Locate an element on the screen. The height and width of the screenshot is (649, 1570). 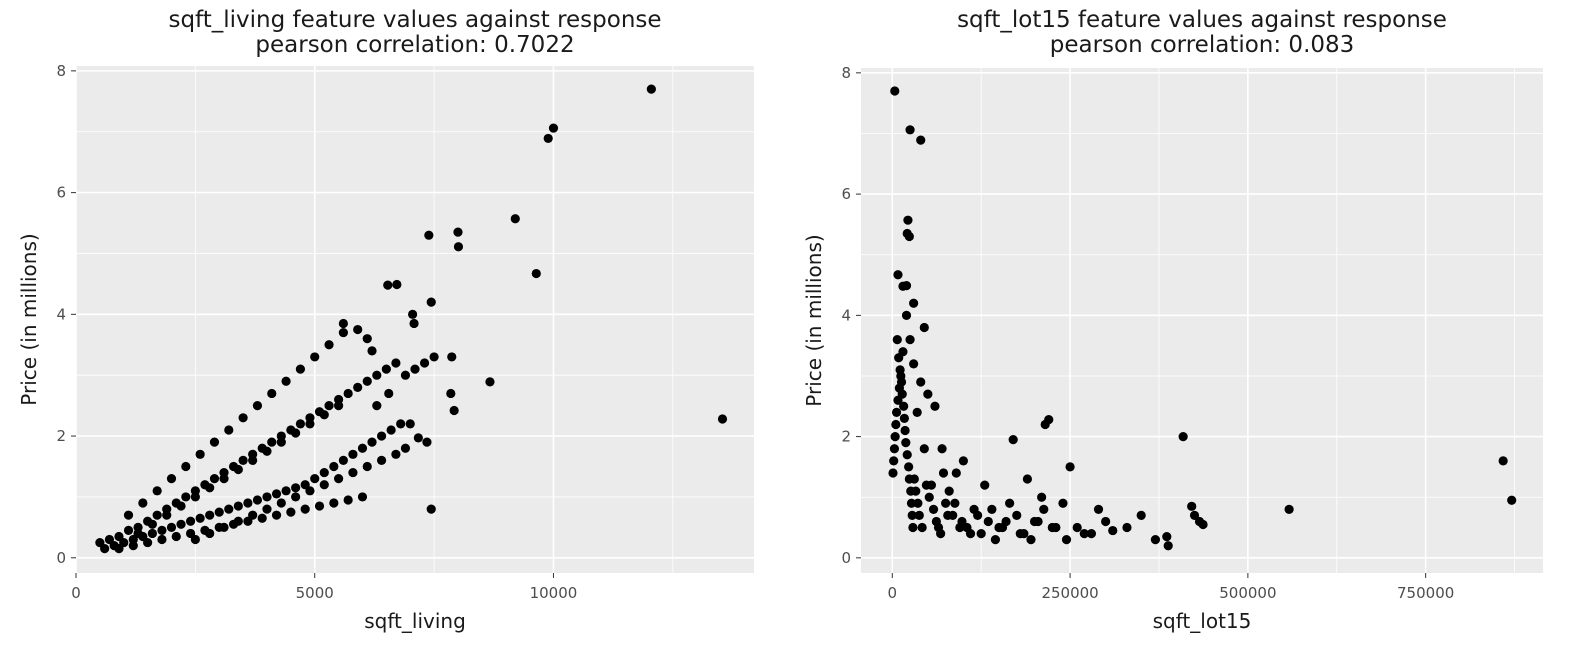
x-tick-label: 5000 is located at coordinates (315, 593).